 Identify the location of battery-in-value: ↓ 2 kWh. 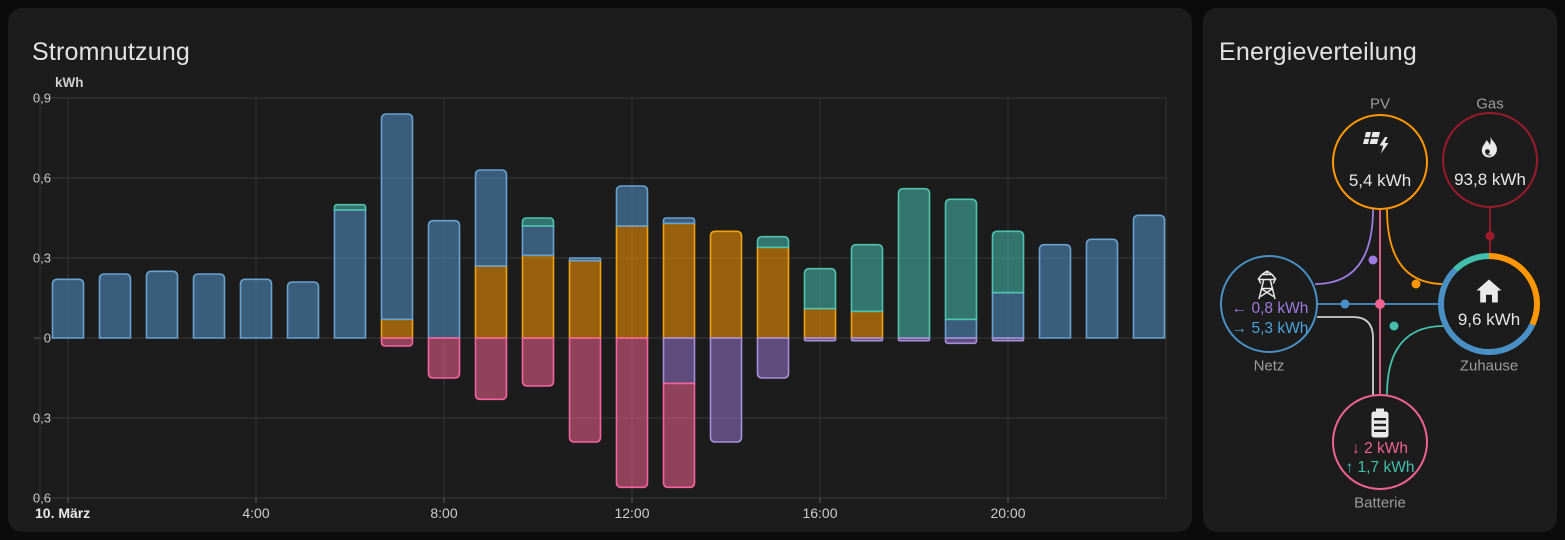
(1380, 448).